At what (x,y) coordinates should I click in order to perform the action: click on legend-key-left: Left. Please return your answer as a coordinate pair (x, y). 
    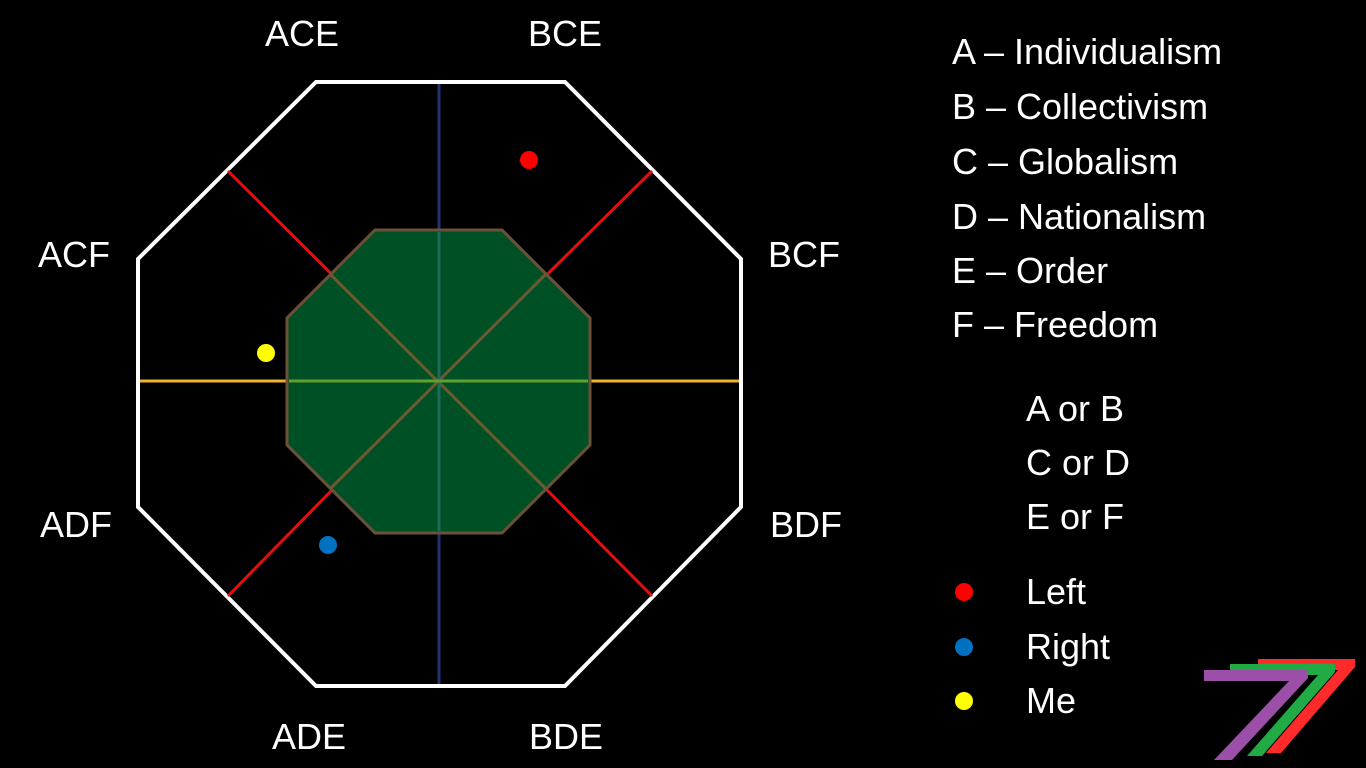
    Looking at the image, I should click on (1082, 592).